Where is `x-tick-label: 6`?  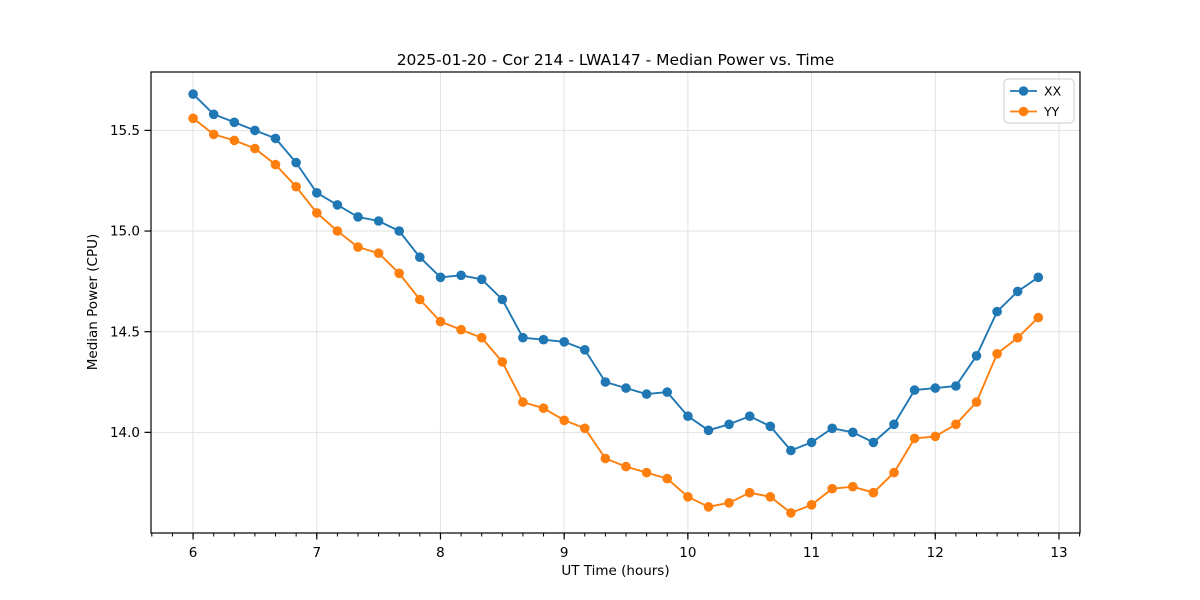 x-tick-label: 6 is located at coordinates (193, 553).